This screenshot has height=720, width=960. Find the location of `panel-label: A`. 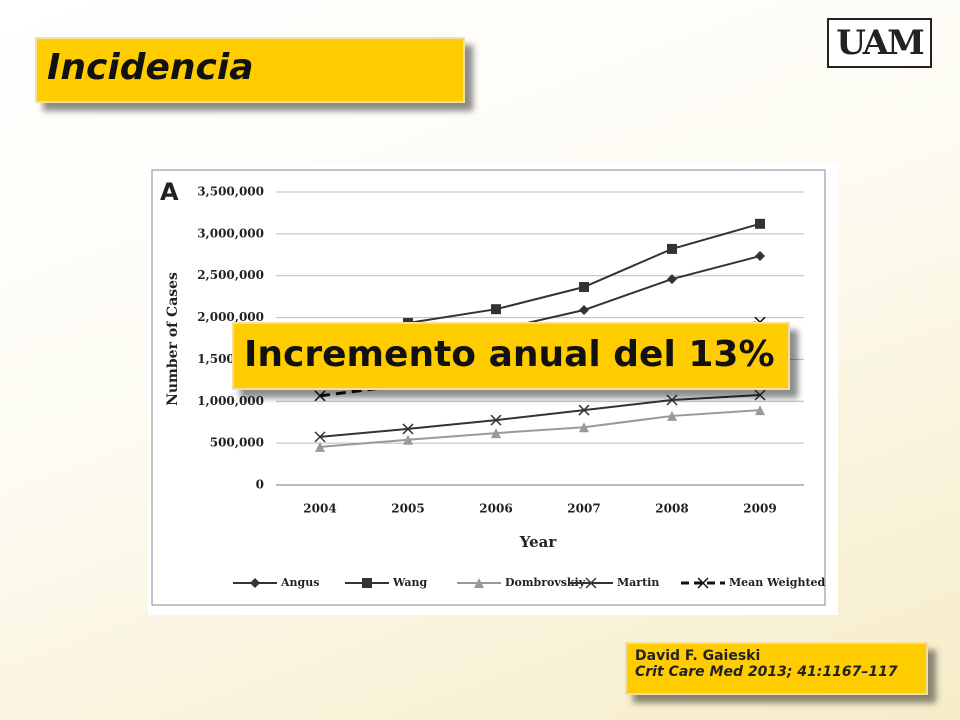

panel-label: A is located at coordinates (169, 192).